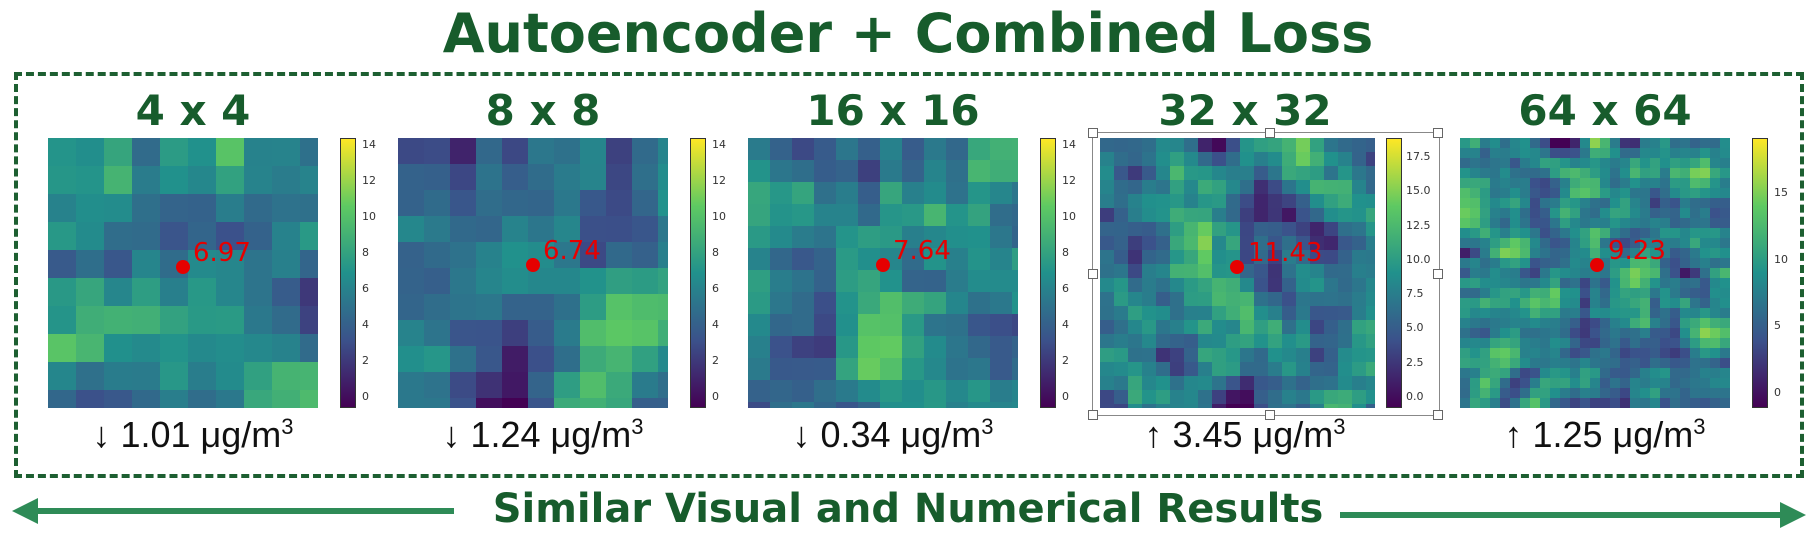 The image size is (1816, 548). I want to click on left-arrow-icon, so click(25, 511).